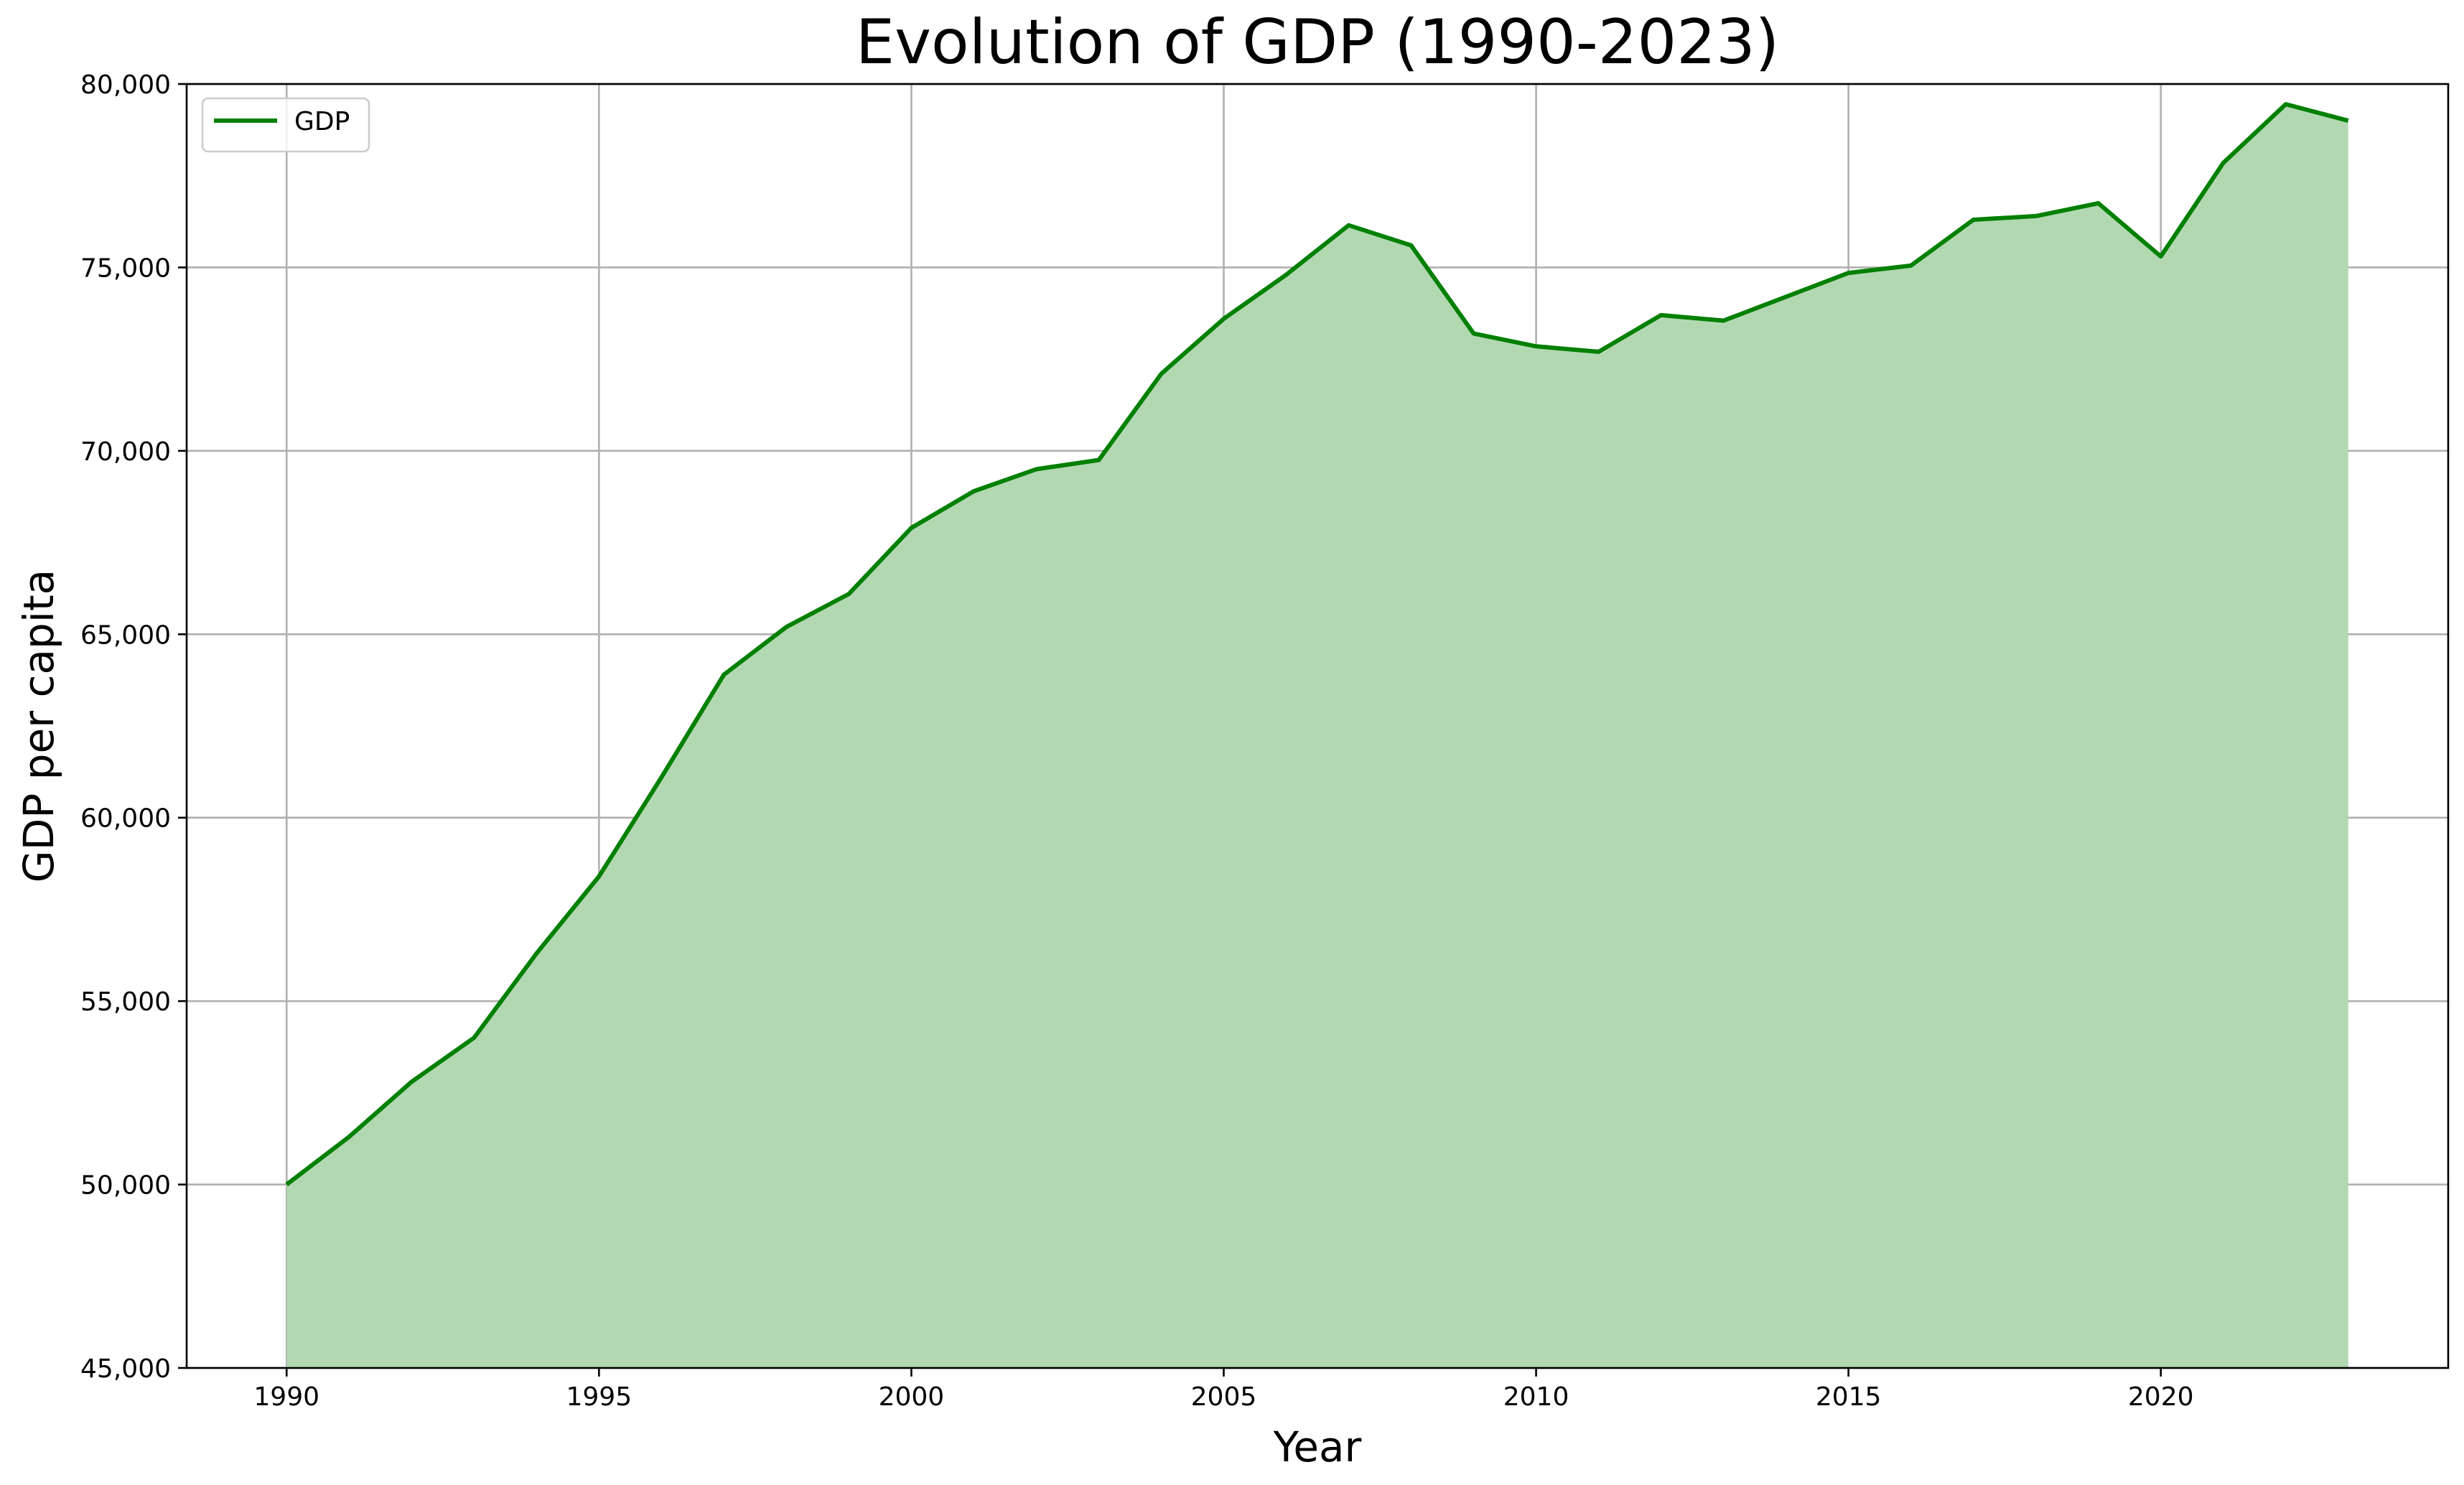  I want to click on x-tick-label: 2005, so click(1224, 1397).